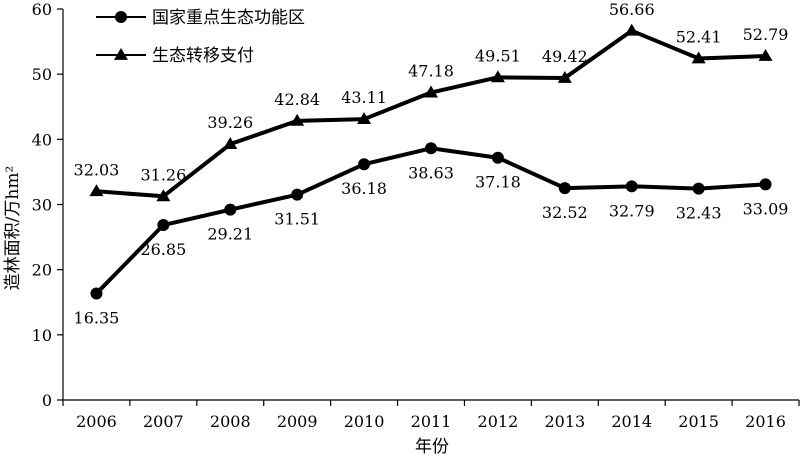 The height and width of the screenshot is (459, 800). I want to click on data-label: 29.21, so click(230, 234).